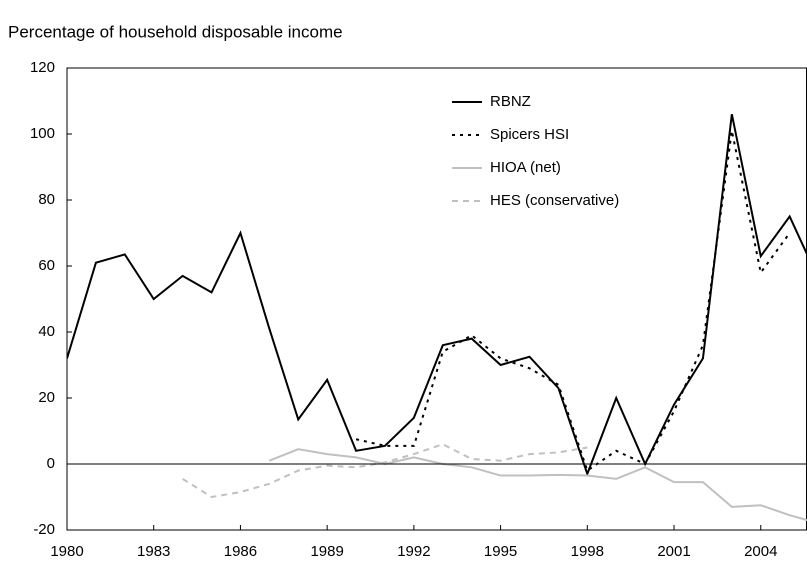 The width and height of the screenshot is (807, 568). Describe the element at coordinates (529, 134) in the screenshot. I see `legend-label: Spicers HSI` at that location.